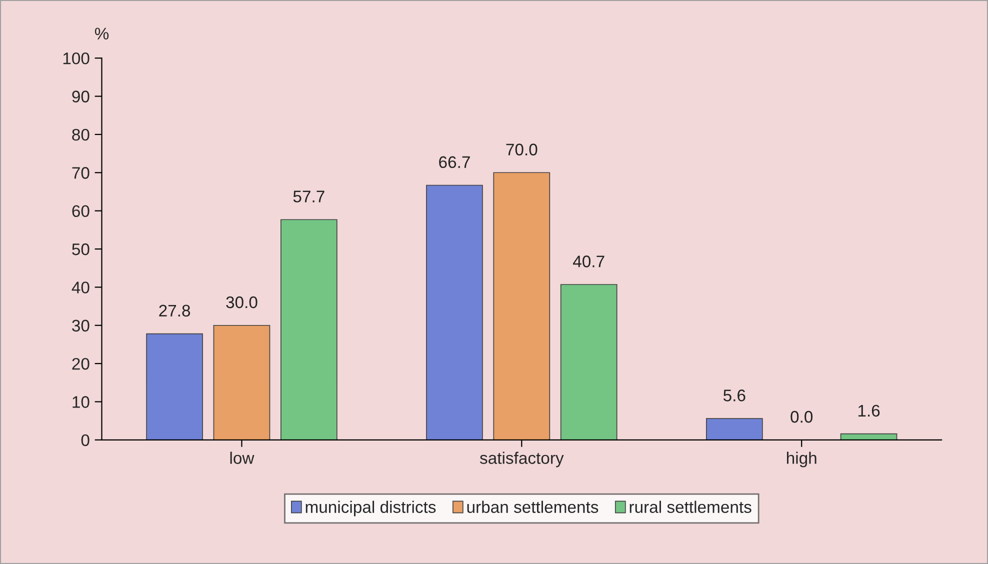 The height and width of the screenshot is (564, 988). Describe the element at coordinates (869, 410) in the screenshot. I see `data-label: 1.6` at that location.